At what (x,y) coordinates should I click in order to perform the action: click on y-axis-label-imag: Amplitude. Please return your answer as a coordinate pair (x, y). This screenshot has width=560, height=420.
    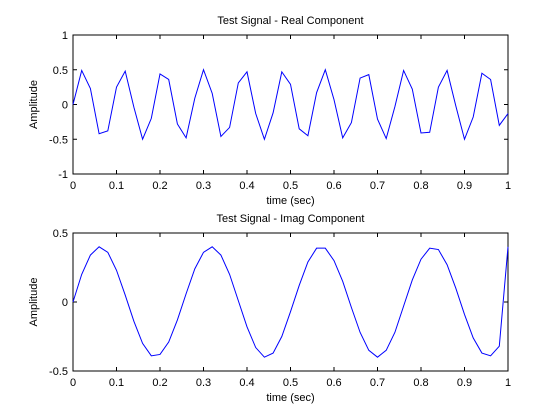
    Looking at the image, I should click on (34, 302).